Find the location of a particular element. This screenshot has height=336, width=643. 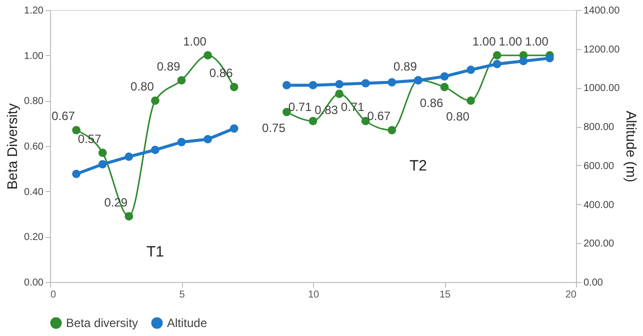

y2-axis-title: Altitude (m) is located at coordinates (632, 146).